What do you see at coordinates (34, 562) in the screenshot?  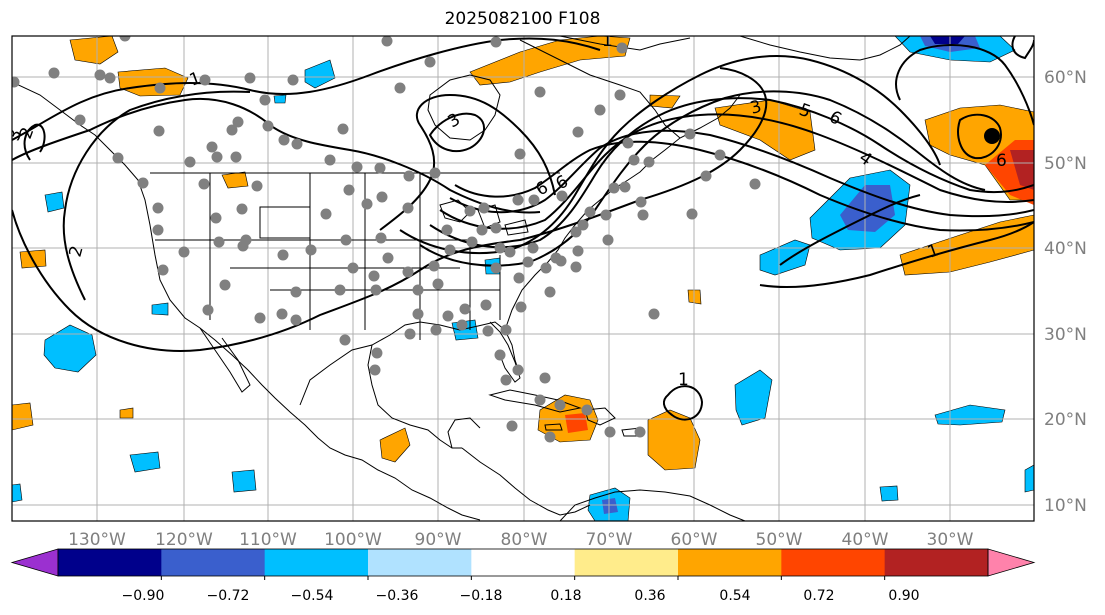 I see `colorbar-extend-low` at bounding box center [34, 562].